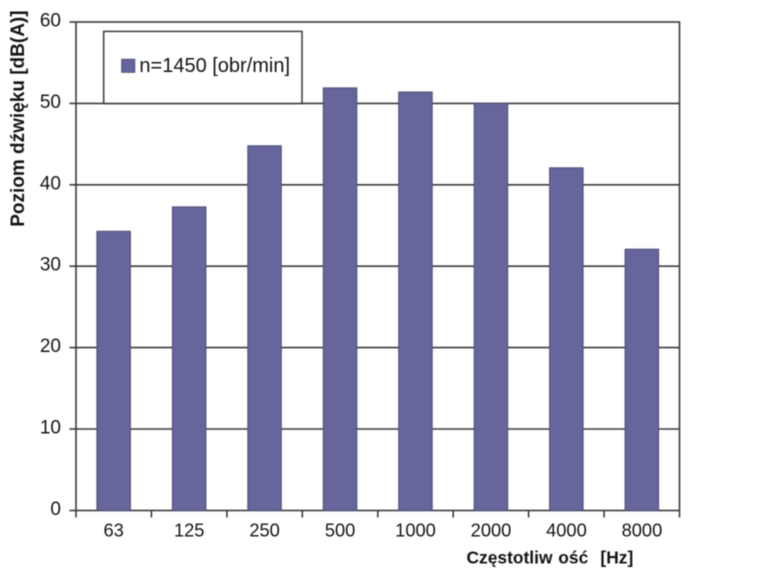 The image size is (757, 570). What do you see at coordinates (18, 118) in the screenshot?
I see `svg-text: Poziom dźwięku [dB(A)]` at bounding box center [18, 118].